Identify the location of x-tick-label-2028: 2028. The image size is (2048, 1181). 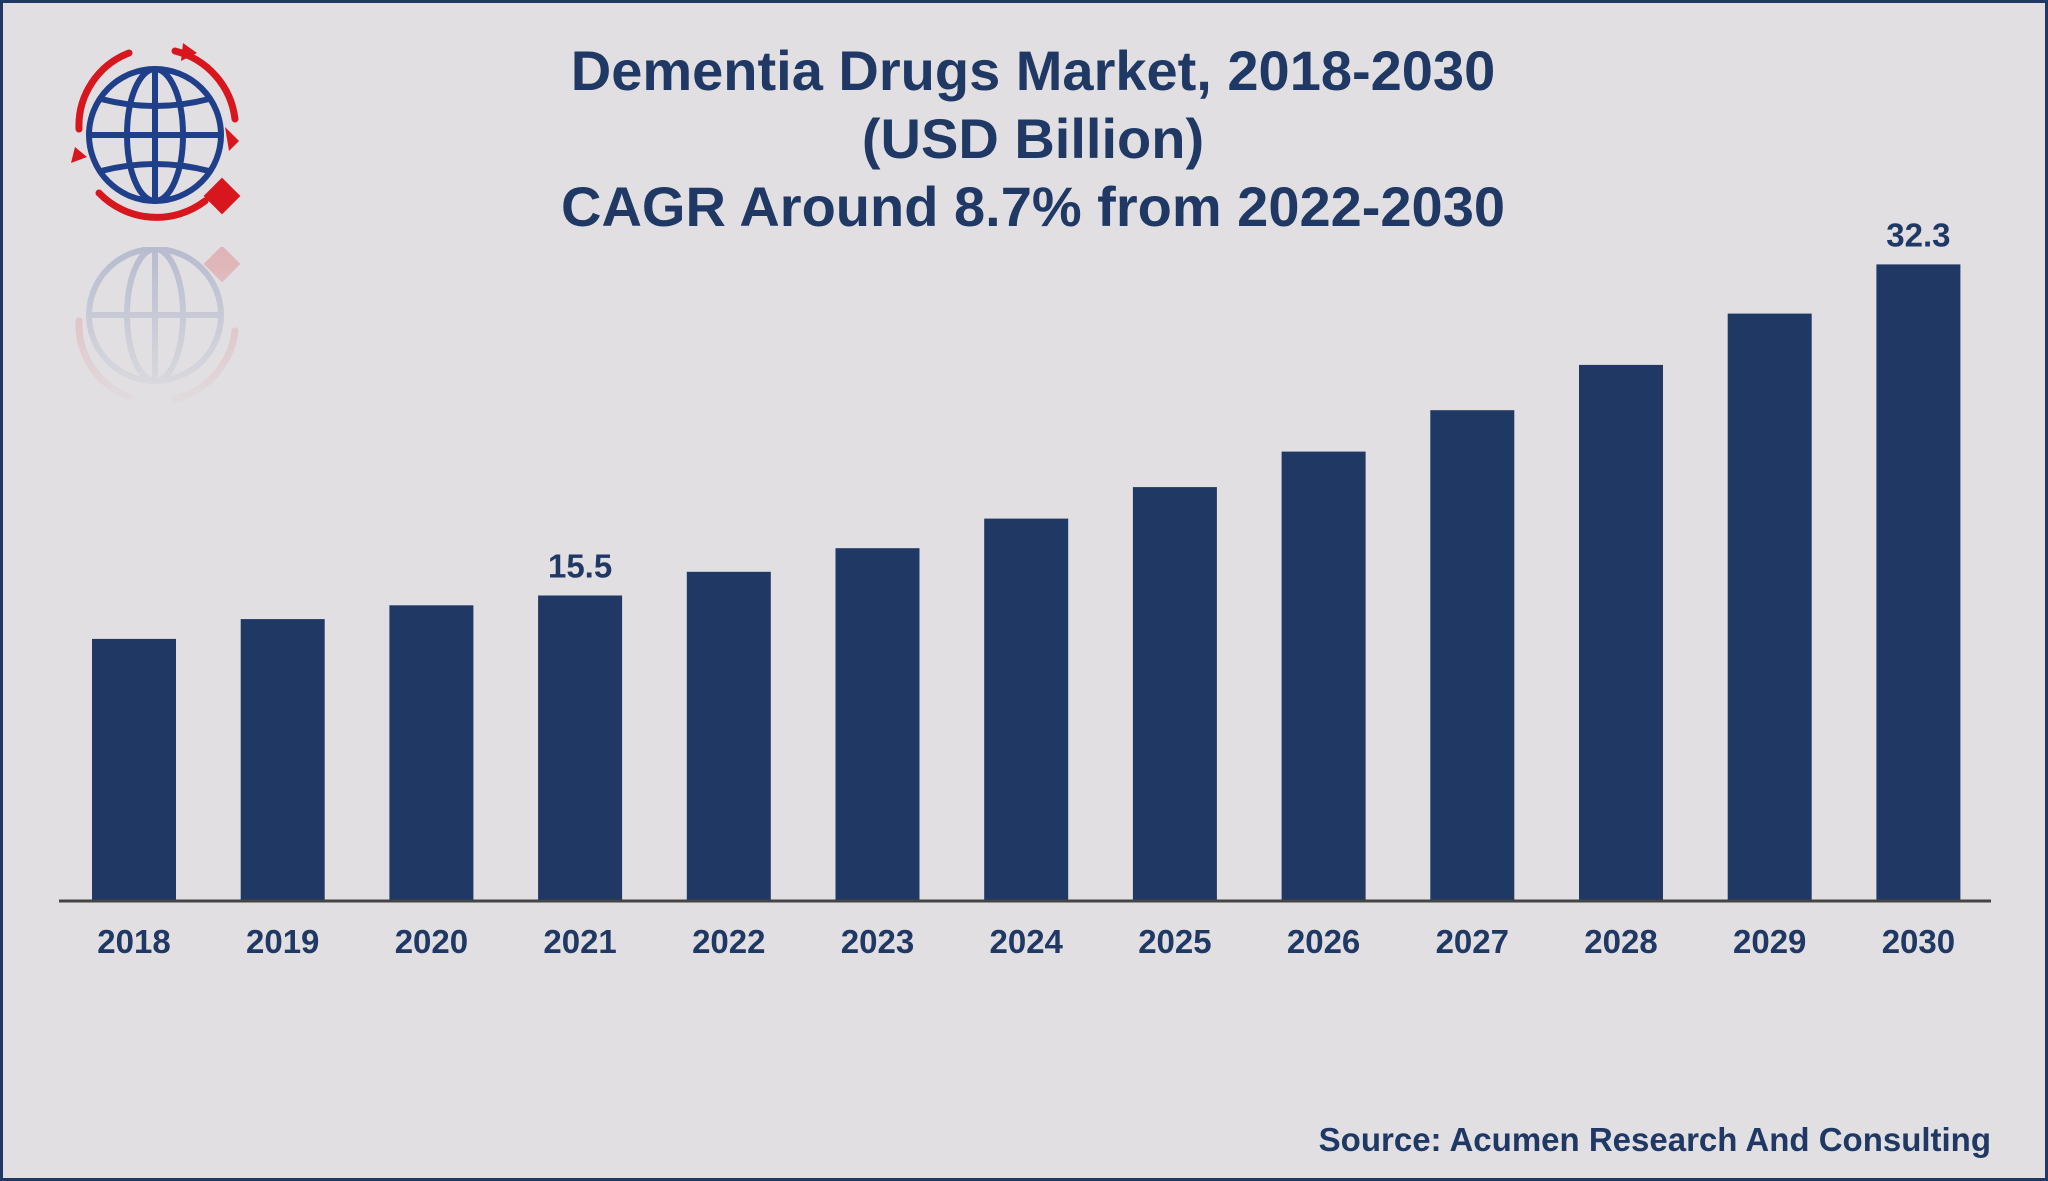
(1620, 941).